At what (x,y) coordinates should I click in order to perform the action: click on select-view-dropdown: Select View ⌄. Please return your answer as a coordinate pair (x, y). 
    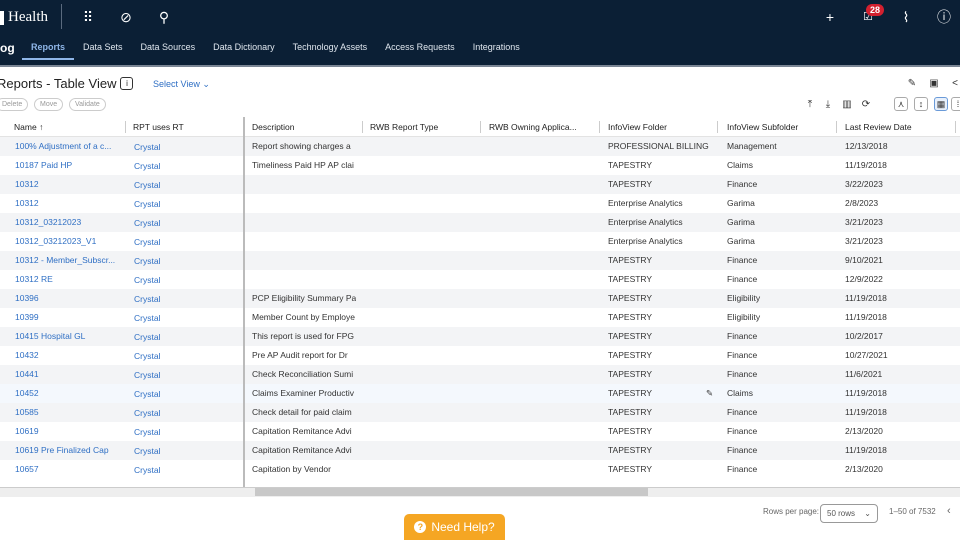
    Looking at the image, I should click on (181, 84).